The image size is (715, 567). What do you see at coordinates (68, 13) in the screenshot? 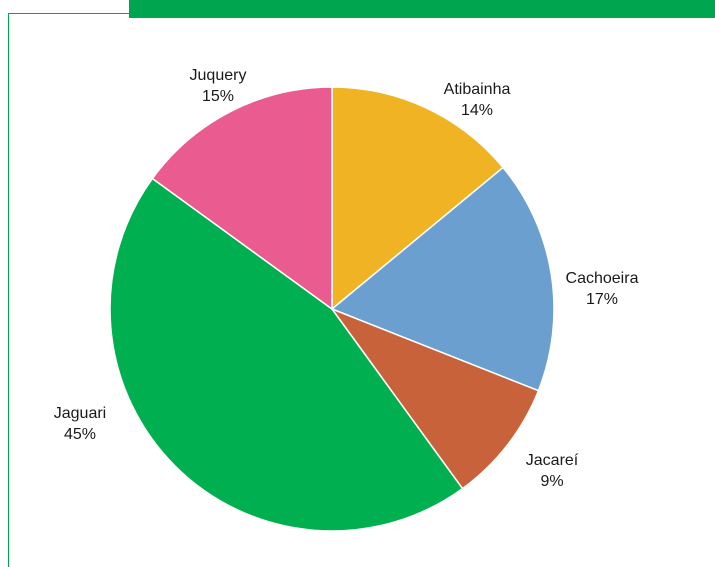
I see `frame-top-line` at bounding box center [68, 13].